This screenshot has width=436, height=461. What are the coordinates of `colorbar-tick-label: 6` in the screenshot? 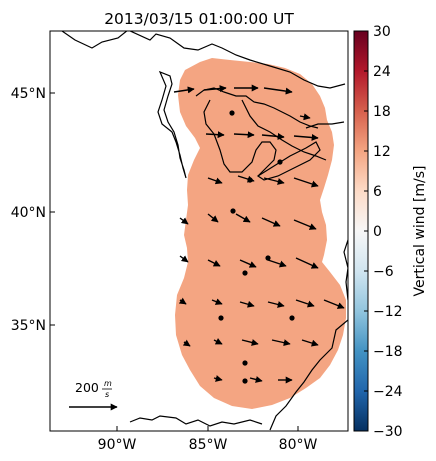 It's located at (377, 192).